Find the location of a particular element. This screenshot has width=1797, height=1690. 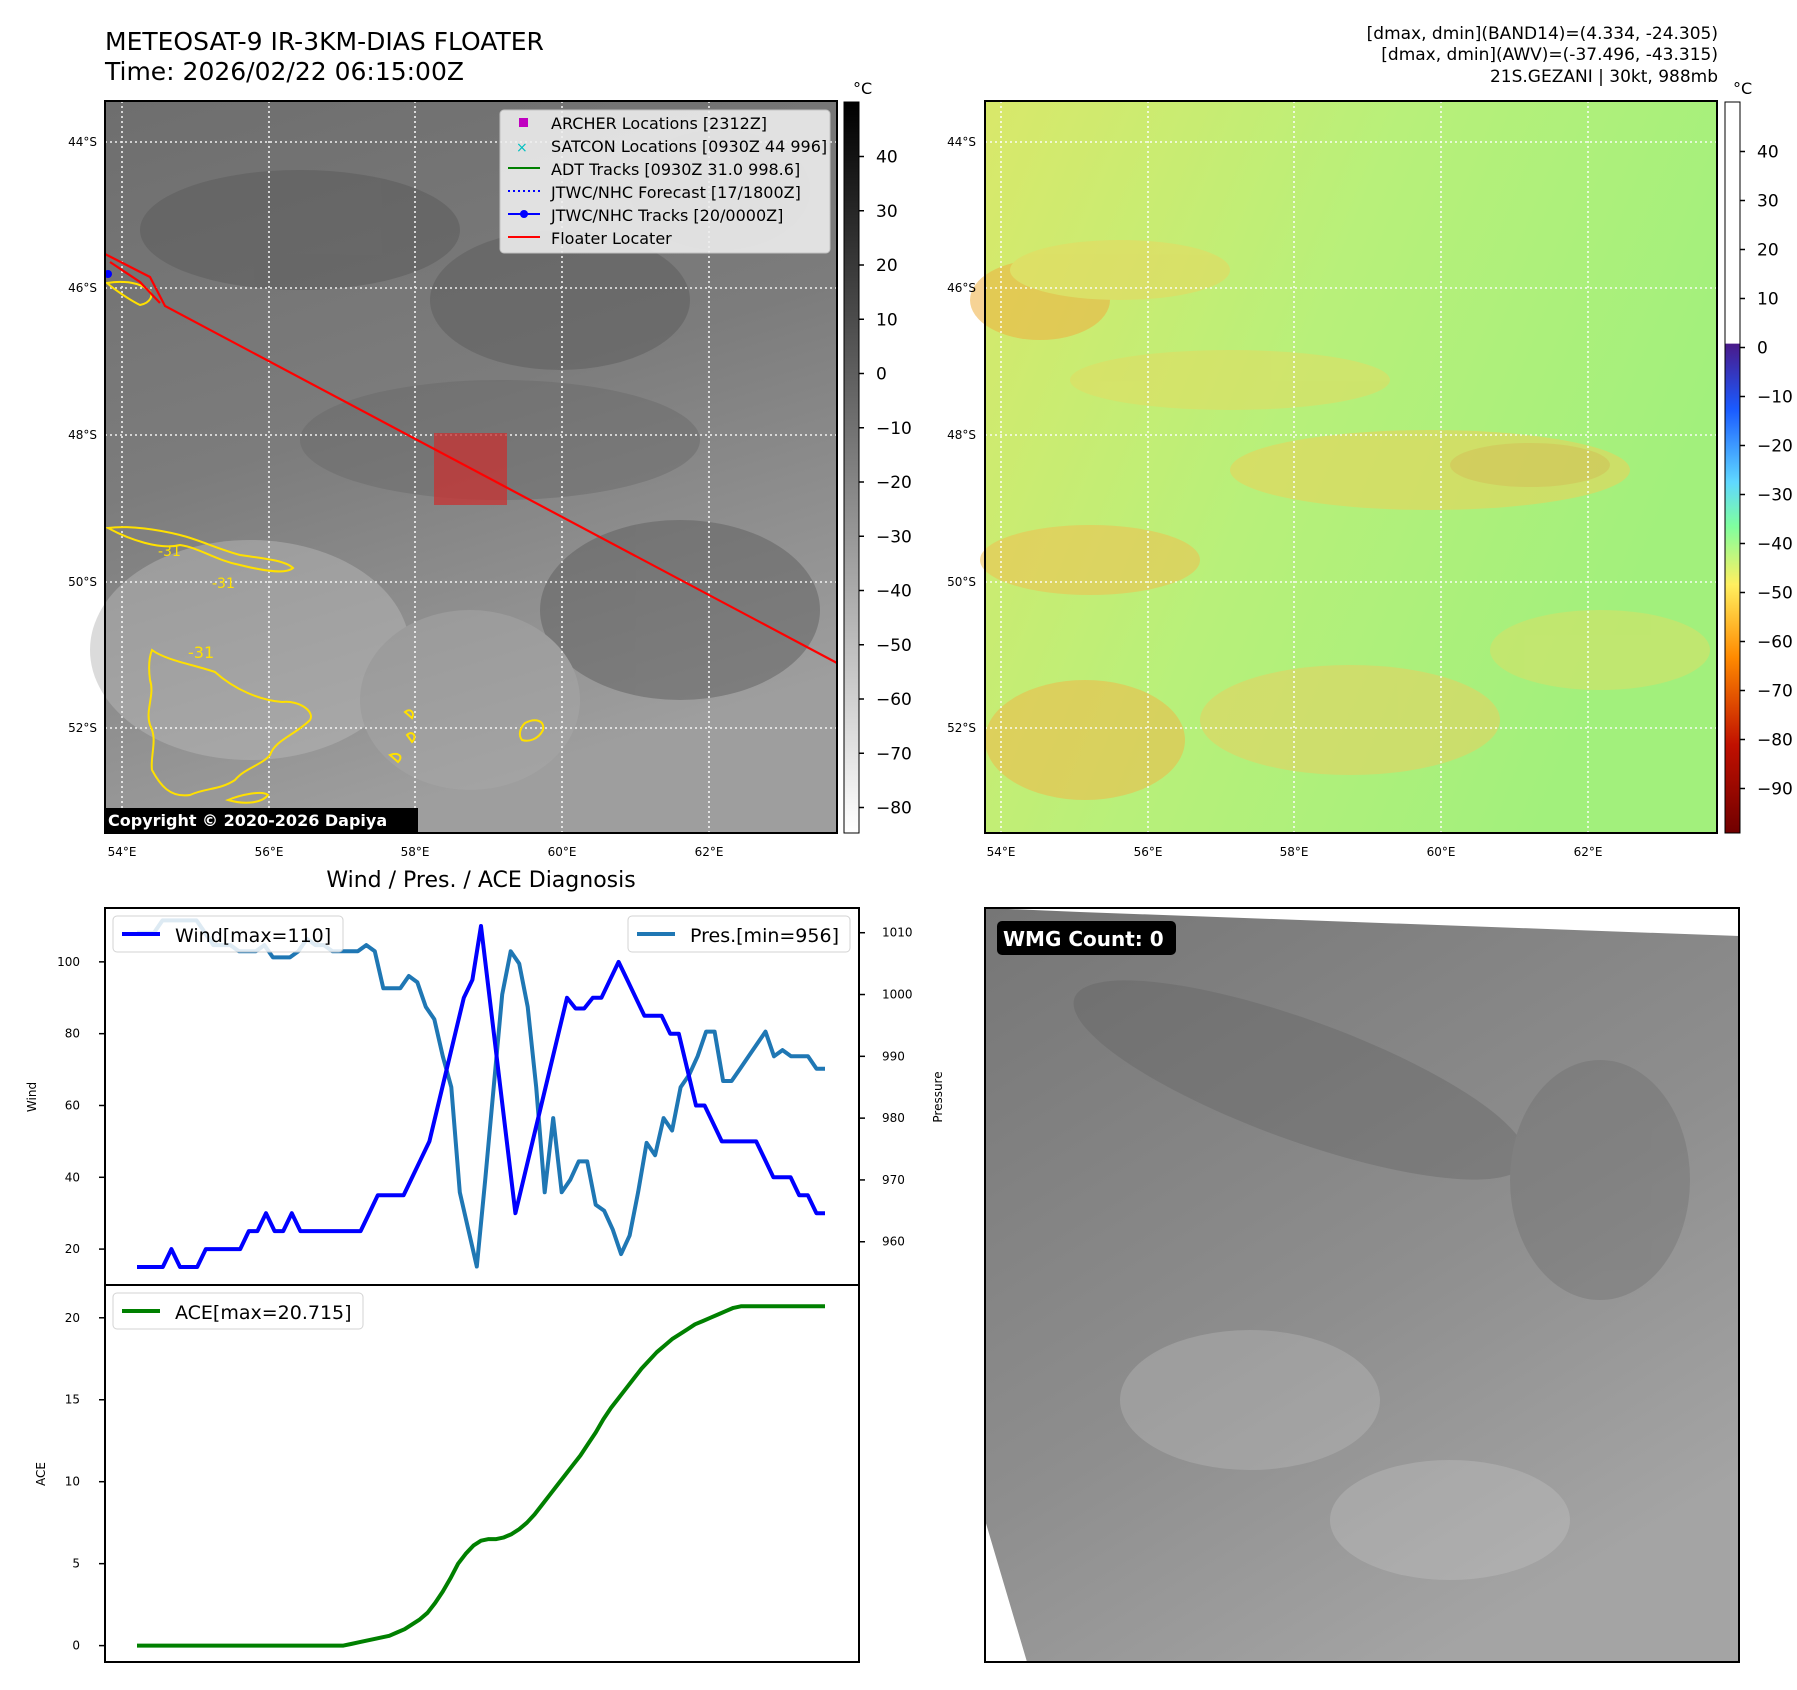

ir-colorbar-tick-label: −10 is located at coordinates (894, 429).